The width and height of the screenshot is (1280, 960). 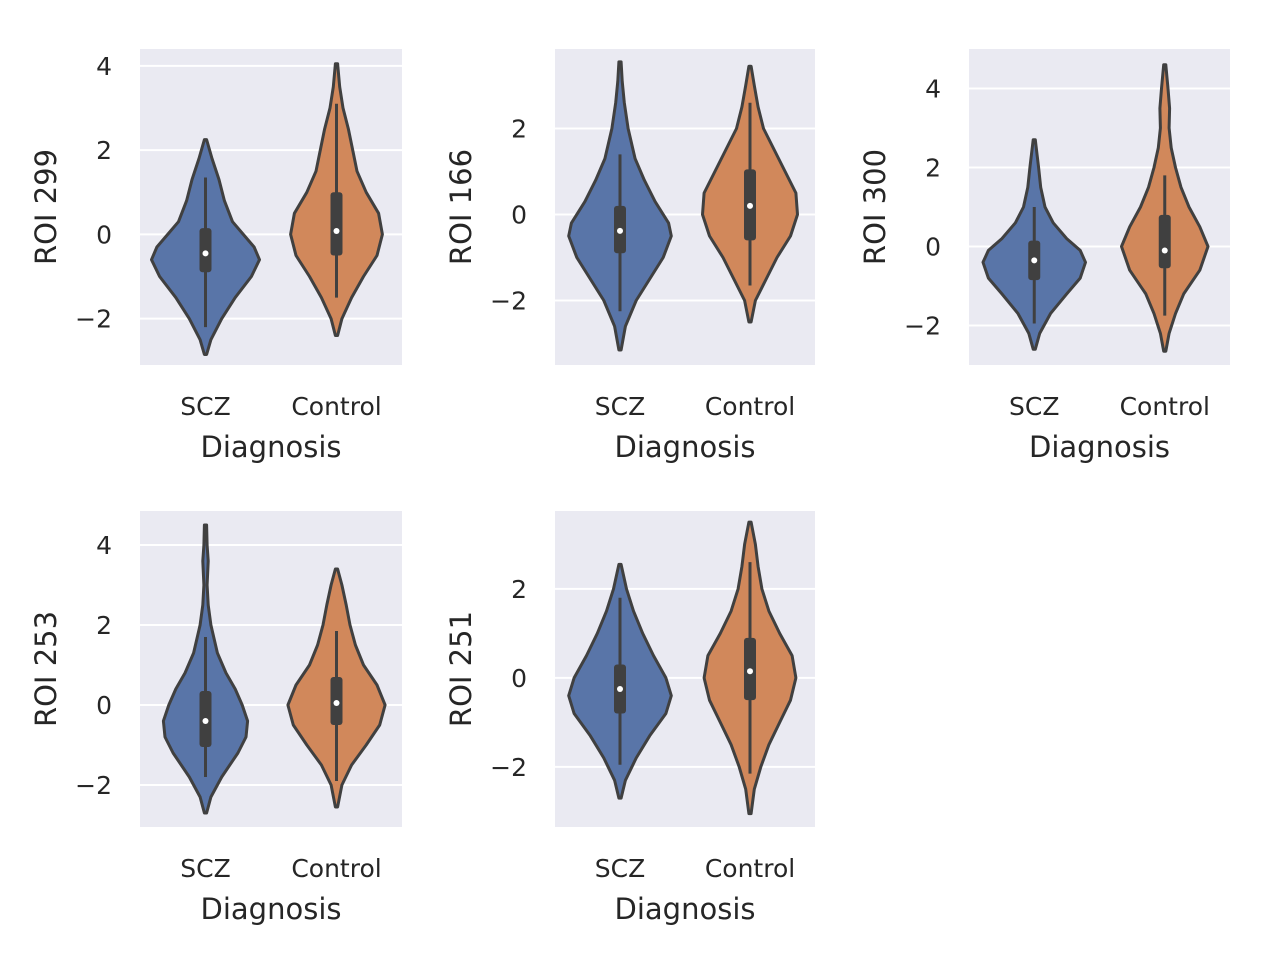 What do you see at coordinates (461, 207) in the screenshot?
I see `y-axis-label: ROI 166` at bounding box center [461, 207].